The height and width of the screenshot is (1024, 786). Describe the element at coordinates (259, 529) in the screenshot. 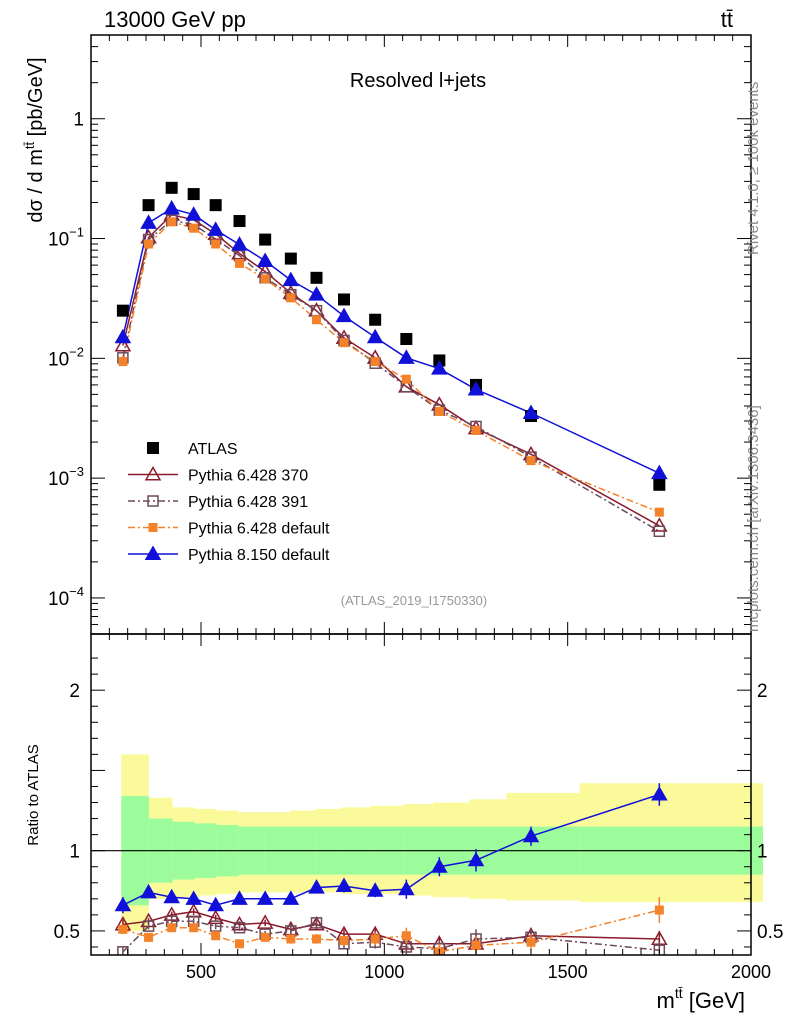

I see `legend-label-pythia-6-428-default: Pythia 6.428 default` at that location.